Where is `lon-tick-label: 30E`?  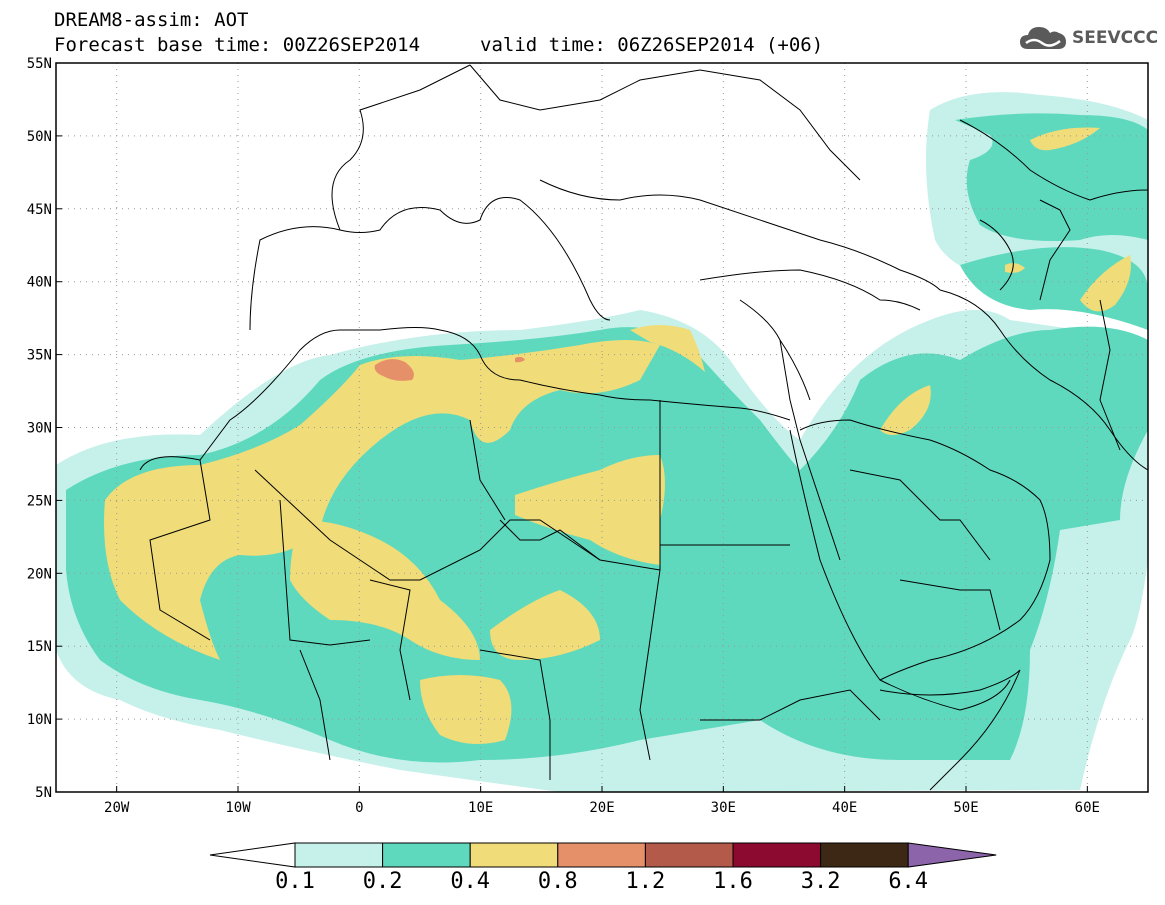
lon-tick-label: 30E is located at coordinates (723, 808).